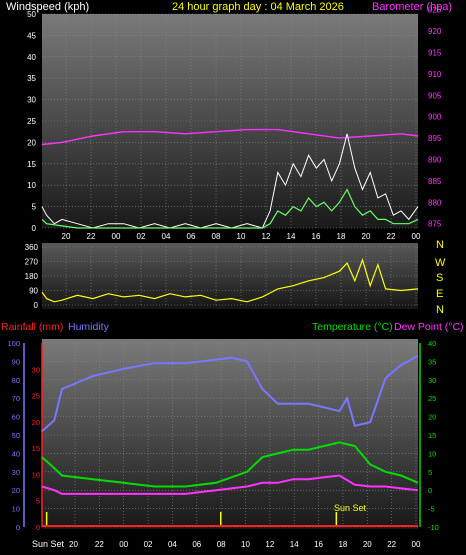  I want to click on baro-y-tick: 910, so click(435, 74).